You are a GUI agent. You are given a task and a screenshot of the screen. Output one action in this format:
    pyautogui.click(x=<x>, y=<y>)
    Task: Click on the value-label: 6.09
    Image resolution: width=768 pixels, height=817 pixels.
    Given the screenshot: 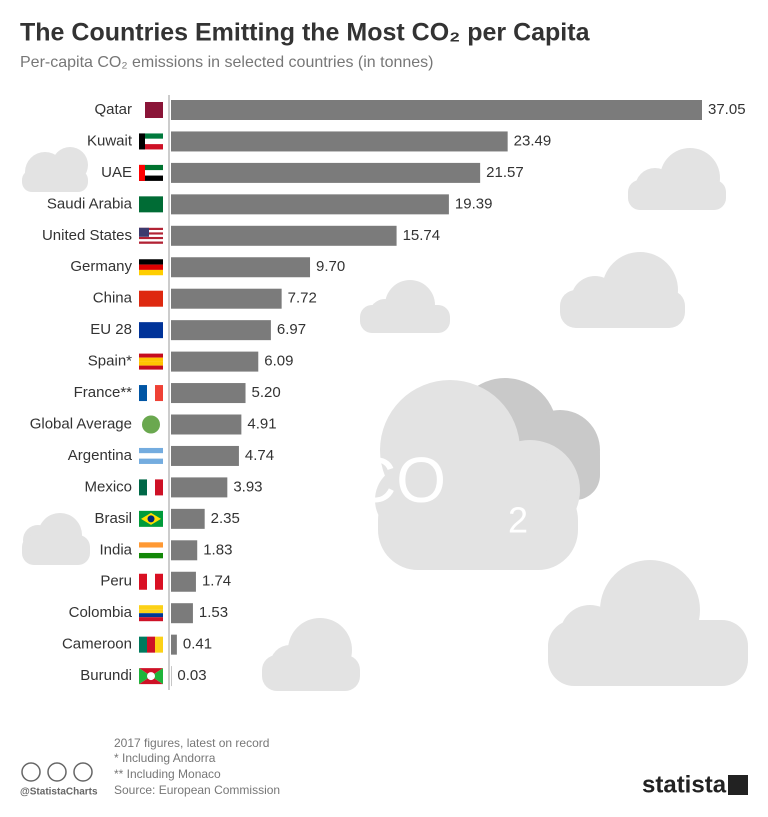 What is the action you would take?
    pyautogui.click(x=278, y=361)
    